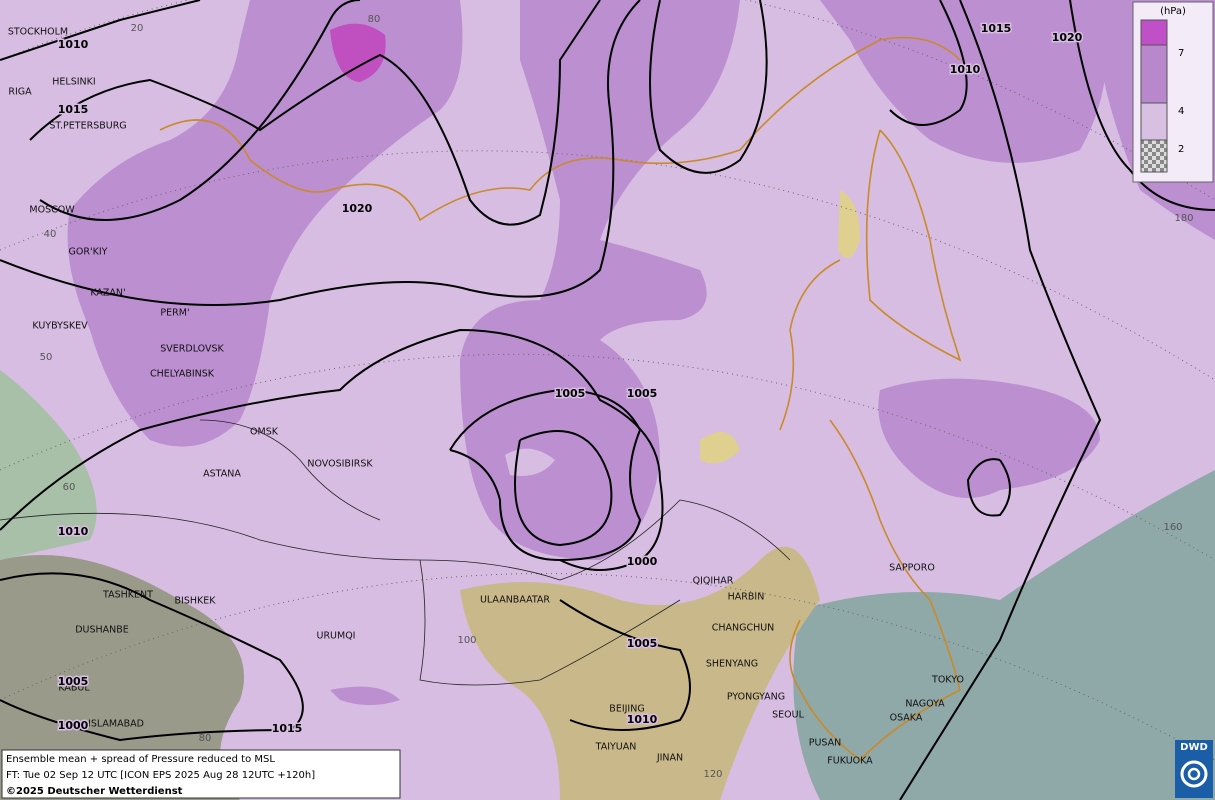  Describe the element at coordinates (196, 601) in the screenshot. I see `city-label: BISHKEK` at that location.